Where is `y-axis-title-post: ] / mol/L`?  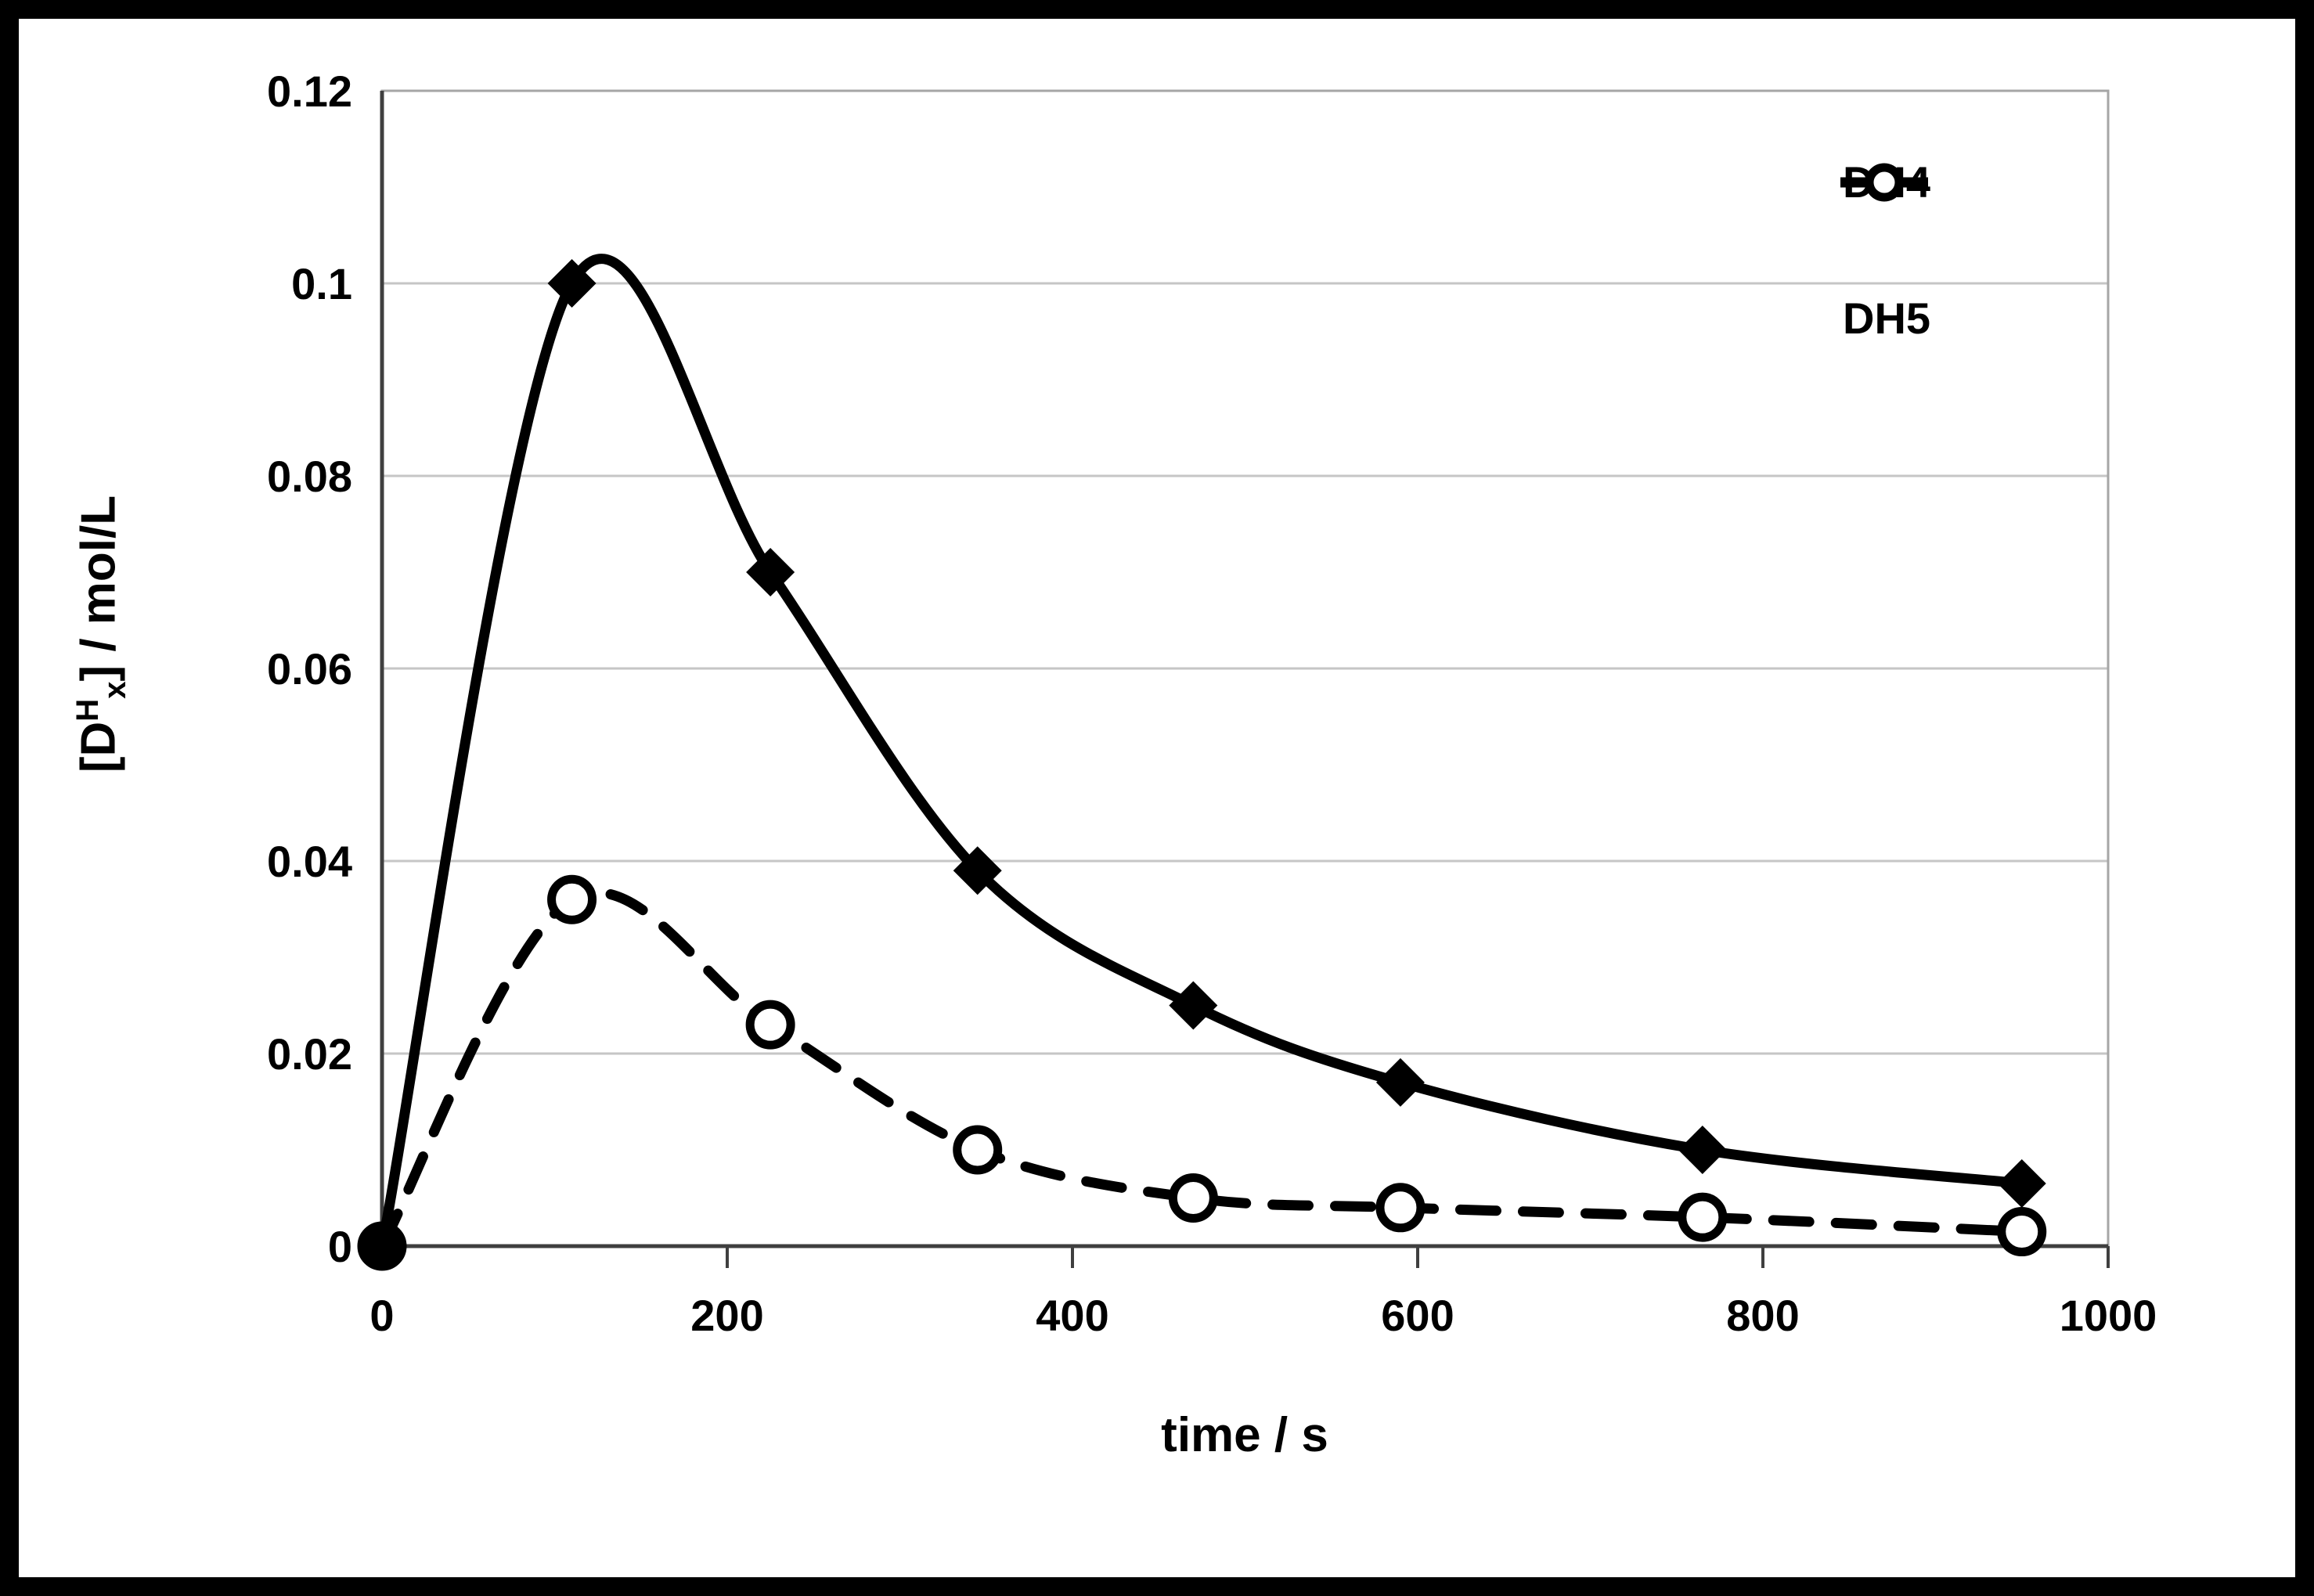 y-axis-title-post: ] / mol/L is located at coordinates (98, 588).